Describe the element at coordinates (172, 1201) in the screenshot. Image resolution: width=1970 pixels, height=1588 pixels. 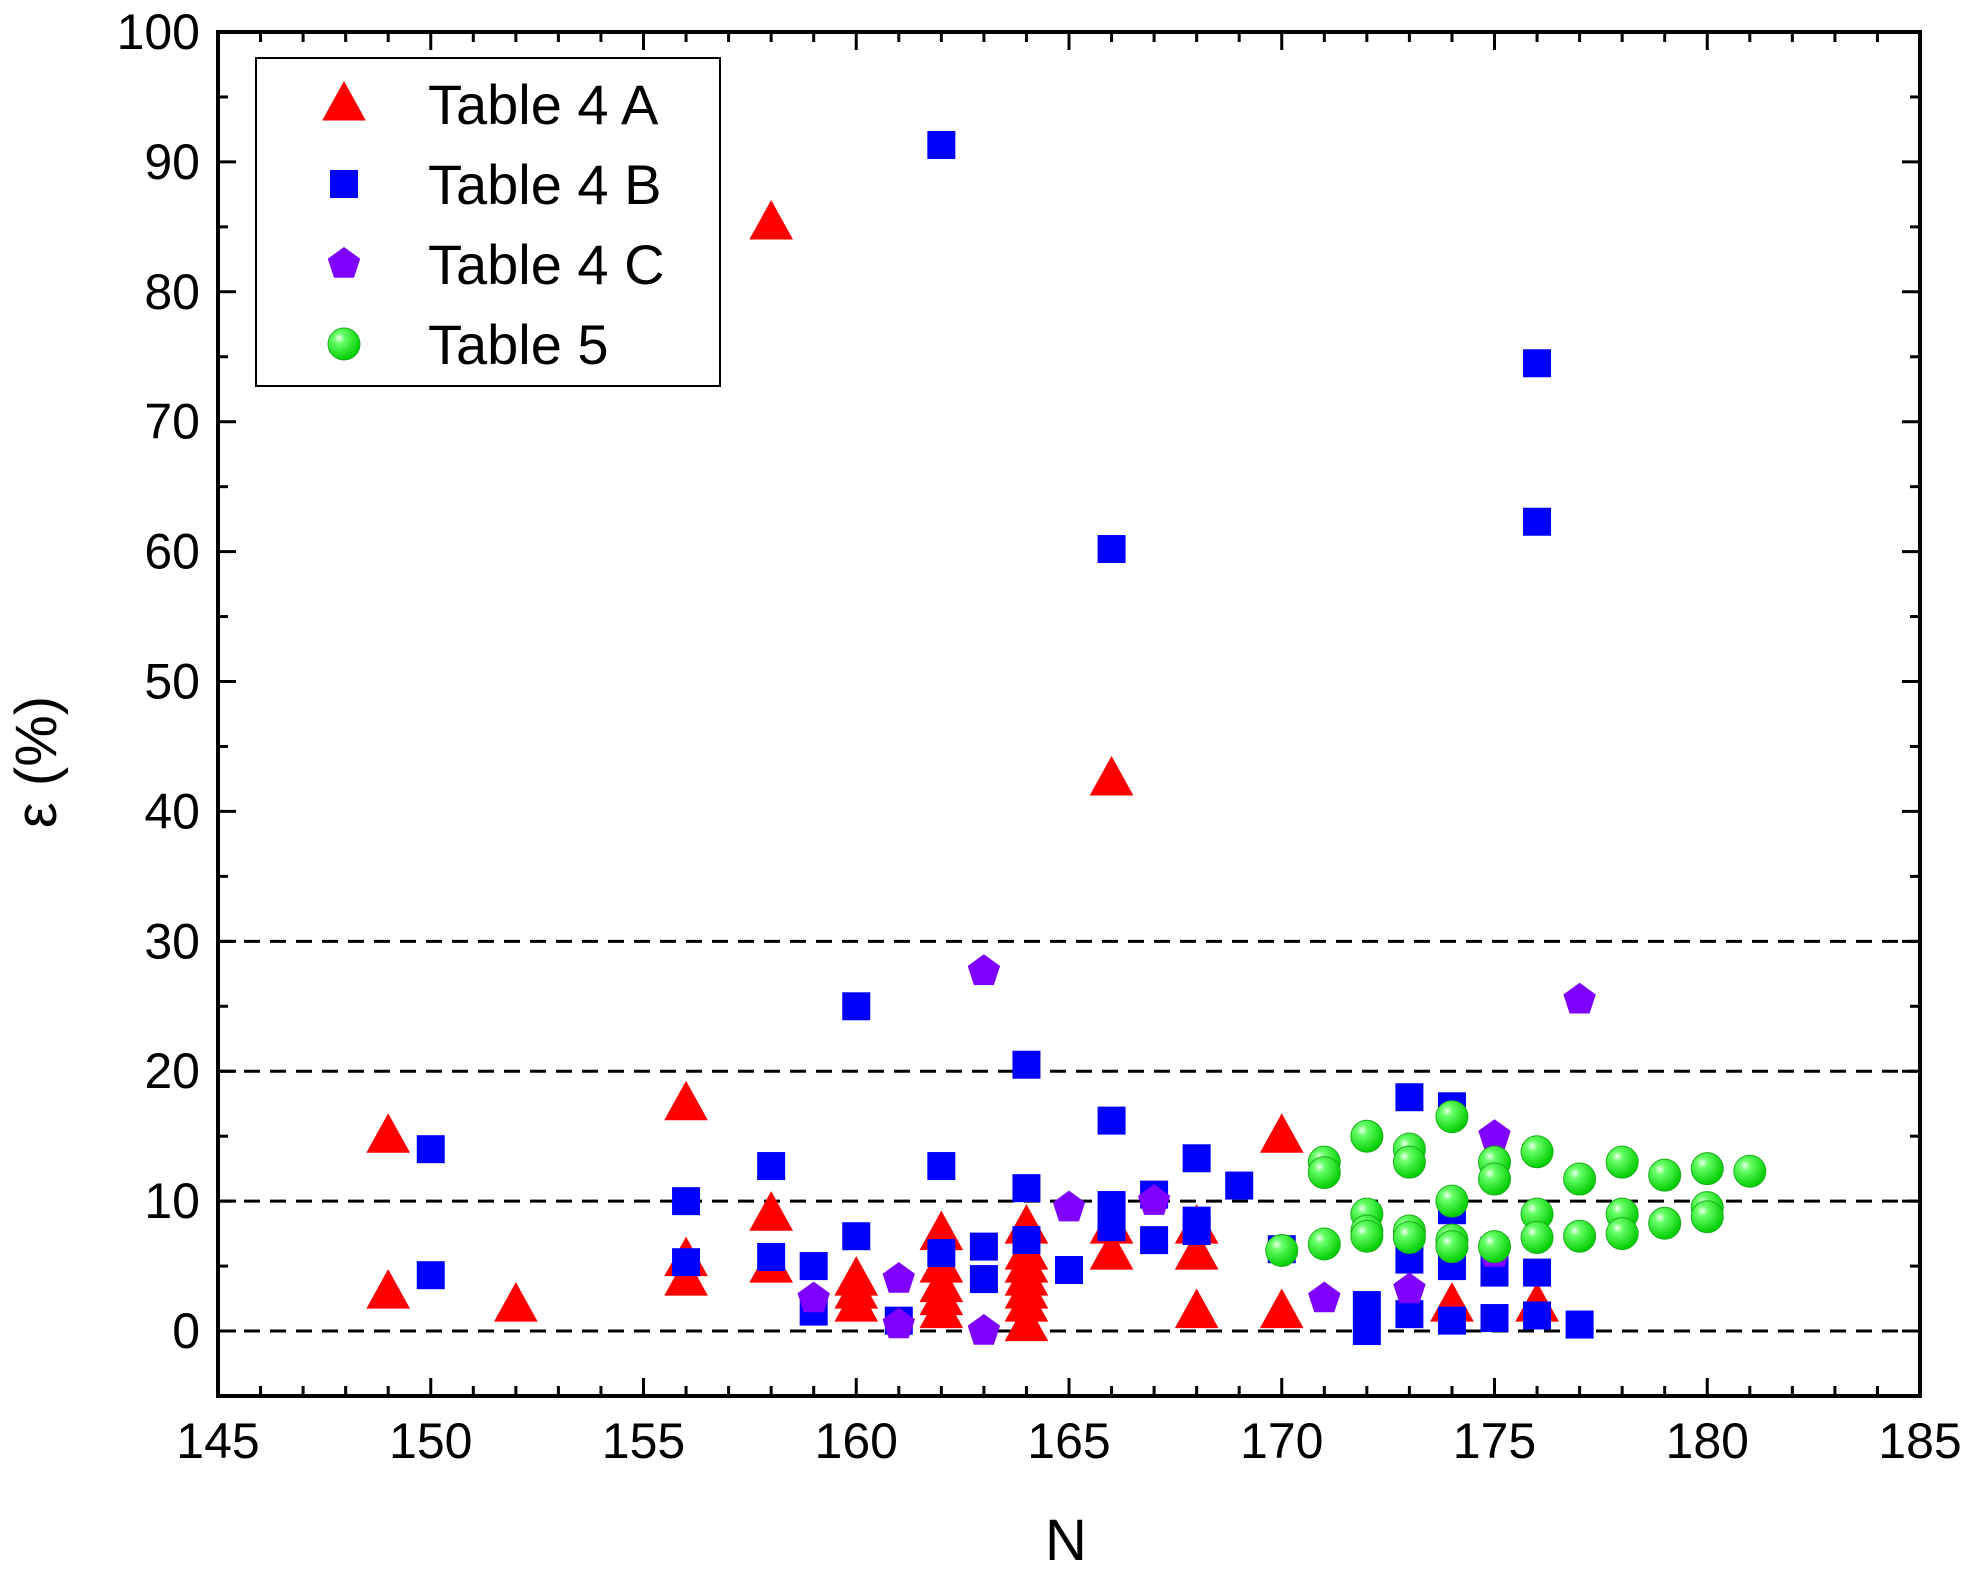
I see `y-tick-label: 10` at that location.